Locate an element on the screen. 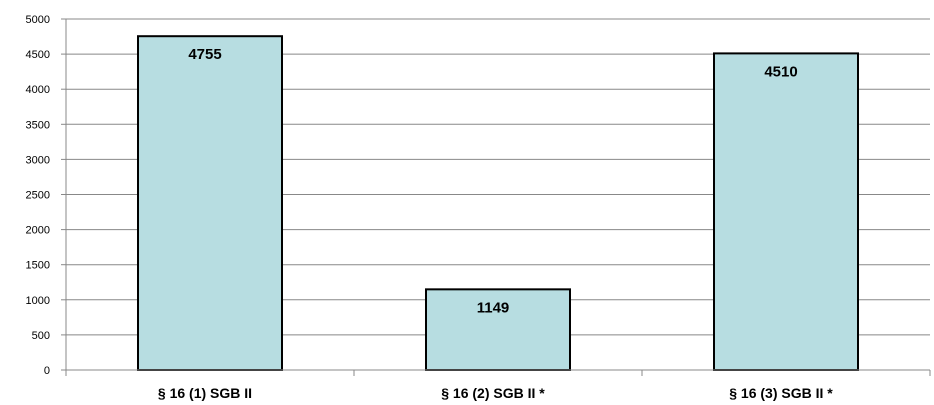 The height and width of the screenshot is (405, 934). y-tick-label: 3500 is located at coordinates (38, 125).